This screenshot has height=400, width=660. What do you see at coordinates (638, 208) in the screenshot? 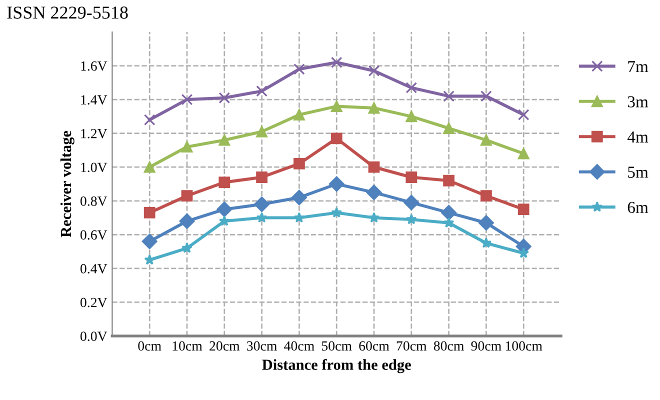
I see `legend-label: 6m` at bounding box center [638, 208].